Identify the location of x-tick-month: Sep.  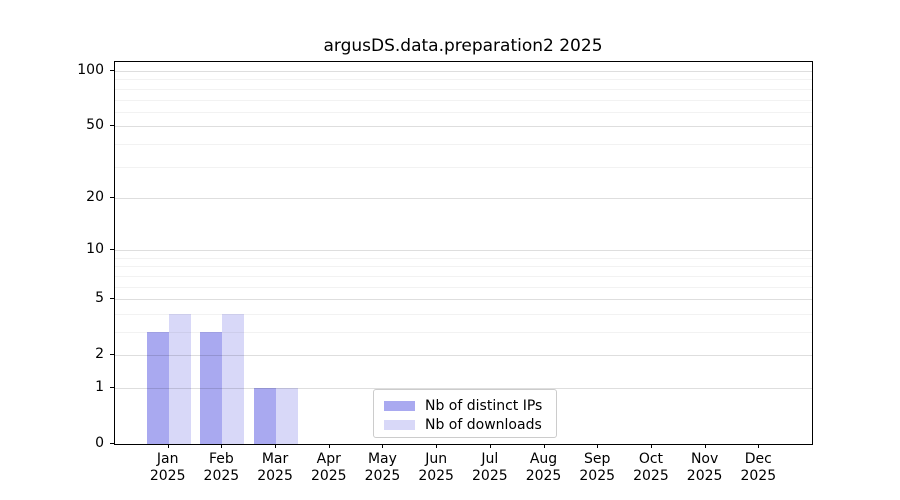
(597, 459).